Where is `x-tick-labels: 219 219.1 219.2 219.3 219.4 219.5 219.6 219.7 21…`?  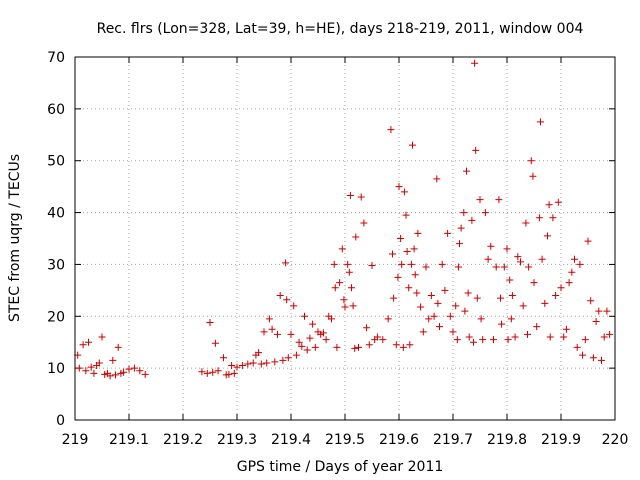
x-tick-labels: 219 219.1 219.2 219.3 219.4 219.5 219.6 219.7 21… is located at coordinates (345, 440).